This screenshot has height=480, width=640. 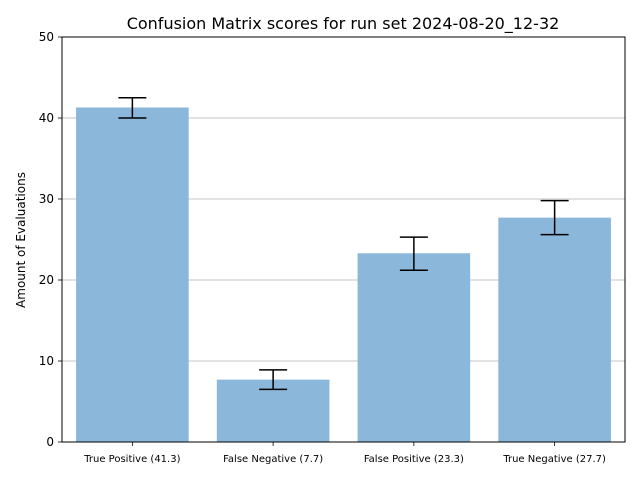 What do you see at coordinates (46, 199) in the screenshot?
I see `y-tick-label: 30` at bounding box center [46, 199].